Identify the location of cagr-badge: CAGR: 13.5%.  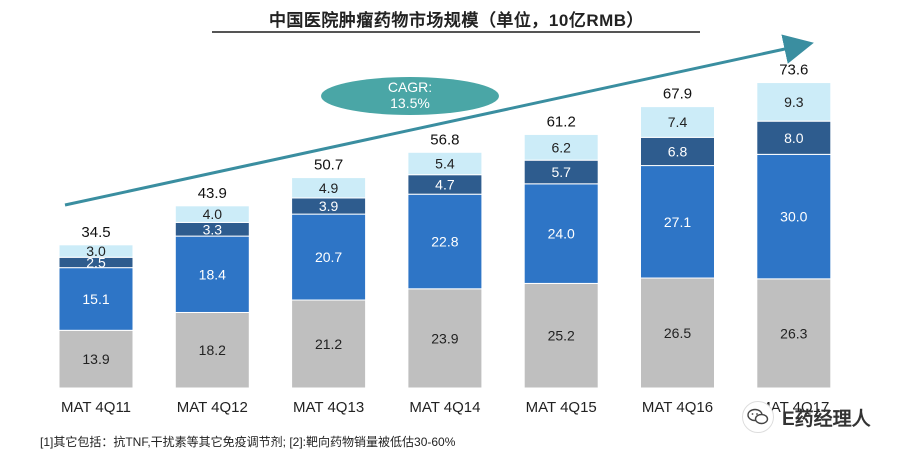
(410, 96).